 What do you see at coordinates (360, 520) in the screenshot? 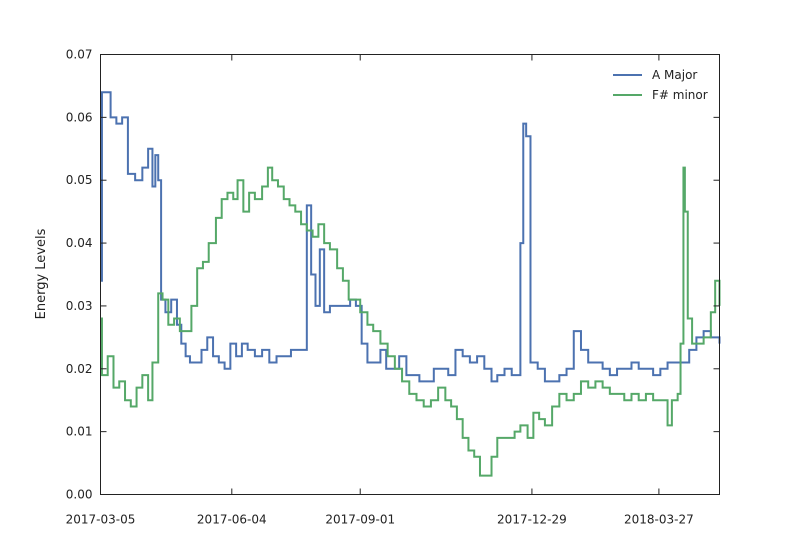
I see `x-tick-label: 2017-09-01` at bounding box center [360, 520].